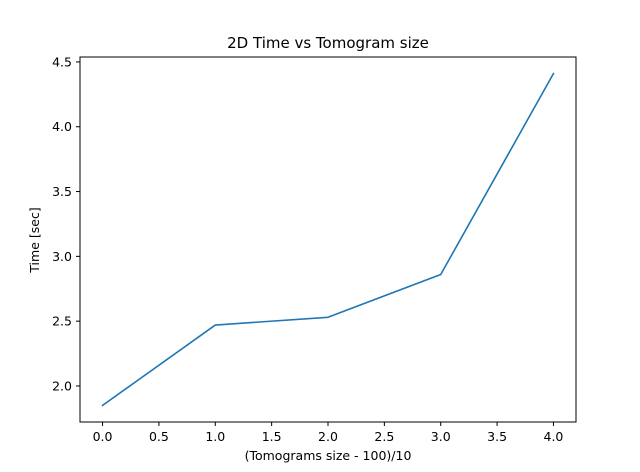 The height and width of the screenshot is (472, 640). What do you see at coordinates (497, 436) in the screenshot?
I see `x-tick-label: 3.5` at bounding box center [497, 436].